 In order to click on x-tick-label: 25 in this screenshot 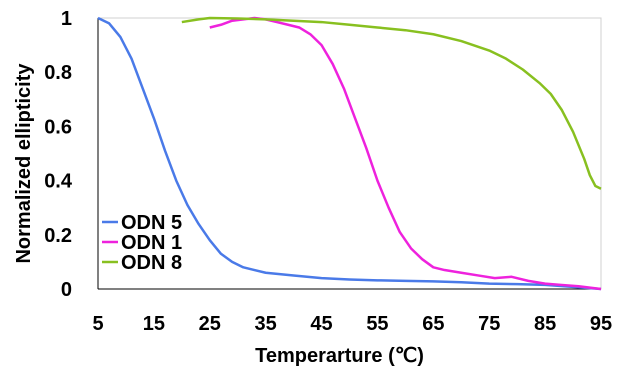, I will do `click(210, 324)`.